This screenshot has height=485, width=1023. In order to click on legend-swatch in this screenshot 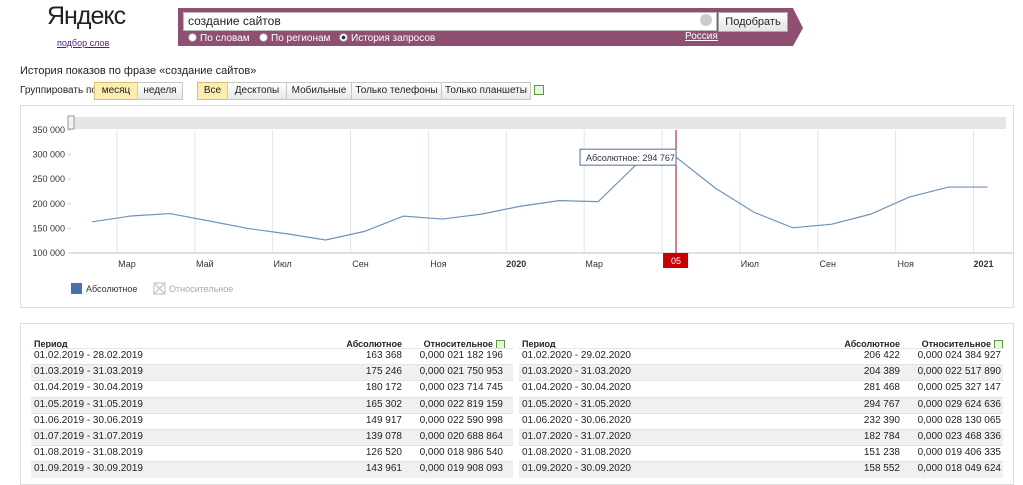, I will do `click(76, 288)`.